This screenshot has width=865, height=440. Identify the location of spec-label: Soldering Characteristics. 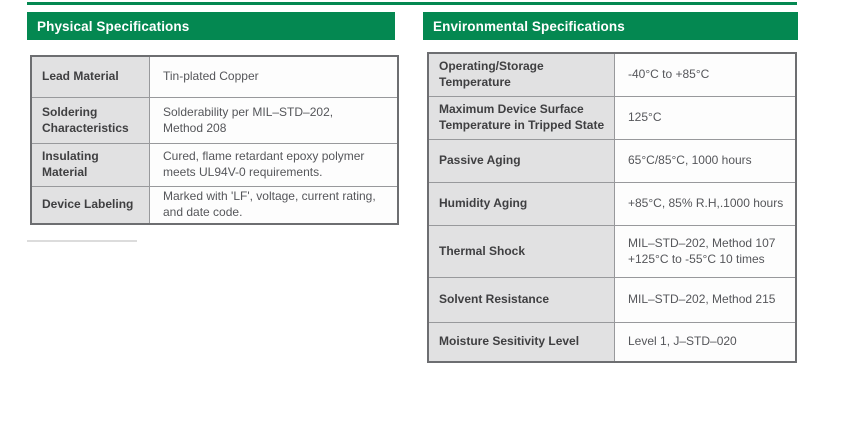
(91, 120).